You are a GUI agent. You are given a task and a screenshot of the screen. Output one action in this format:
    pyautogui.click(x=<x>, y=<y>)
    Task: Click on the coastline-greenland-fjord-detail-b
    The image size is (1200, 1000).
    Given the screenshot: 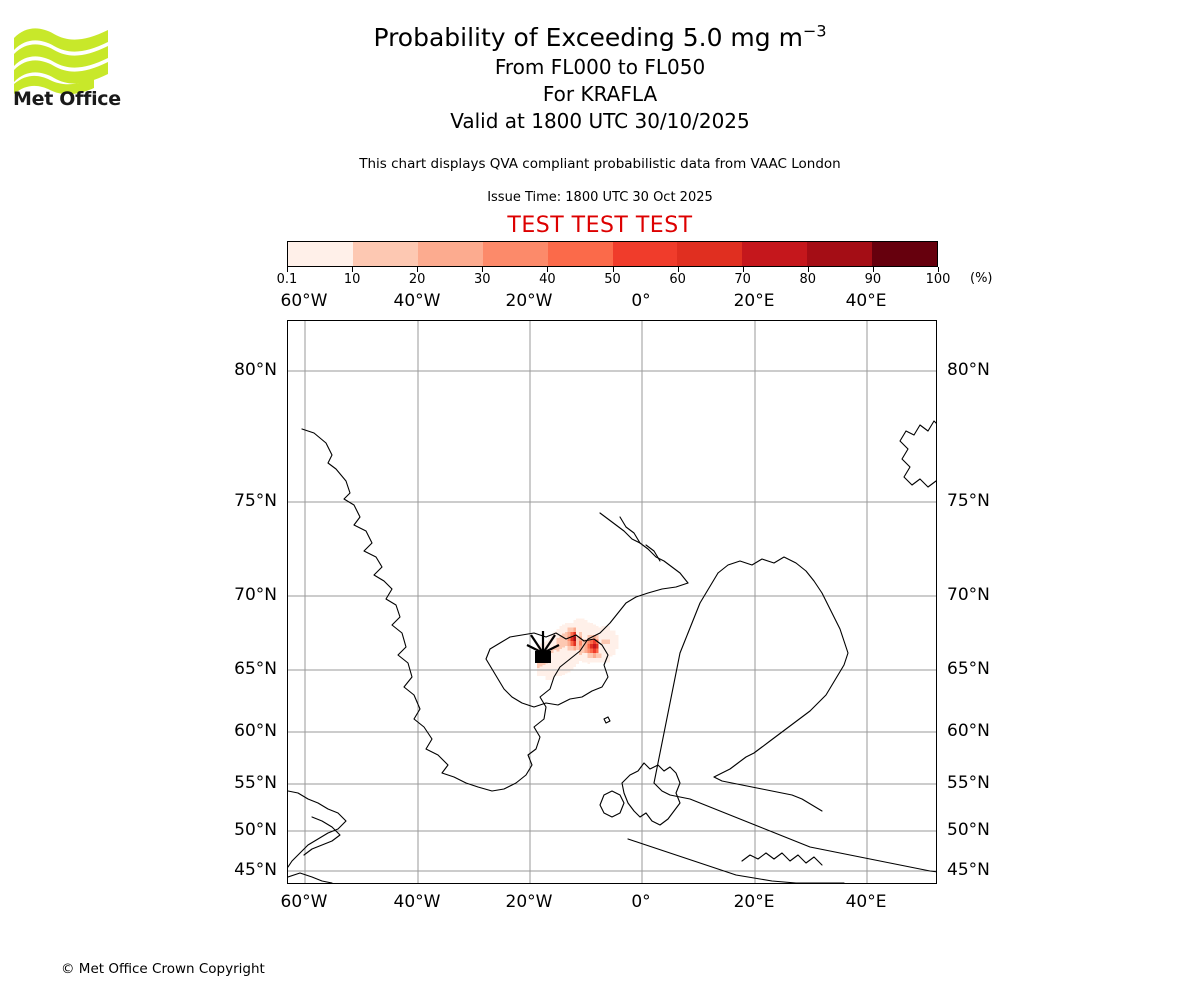 What is the action you would take?
    pyautogui.click(x=653, y=553)
    